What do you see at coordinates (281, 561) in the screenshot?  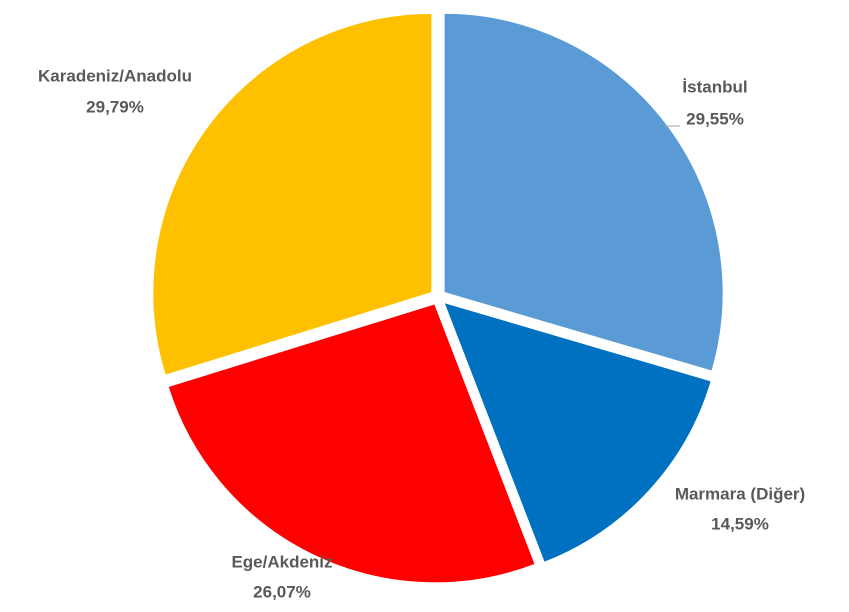 I see `slice-label-name: Ege/Akdeniz` at bounding box center [281, 561].